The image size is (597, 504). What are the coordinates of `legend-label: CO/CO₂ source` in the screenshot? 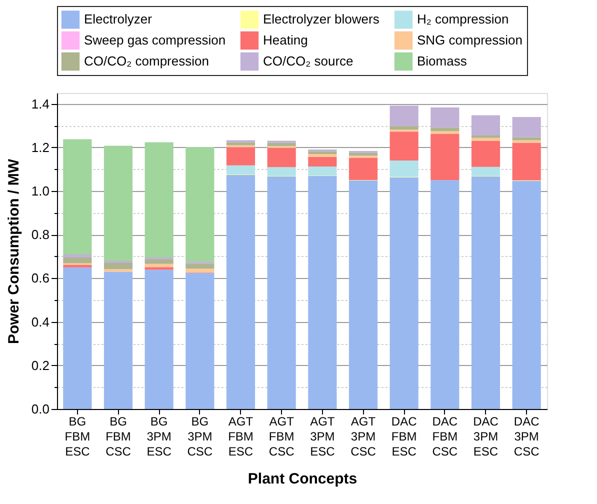 It's located at (308, 61).